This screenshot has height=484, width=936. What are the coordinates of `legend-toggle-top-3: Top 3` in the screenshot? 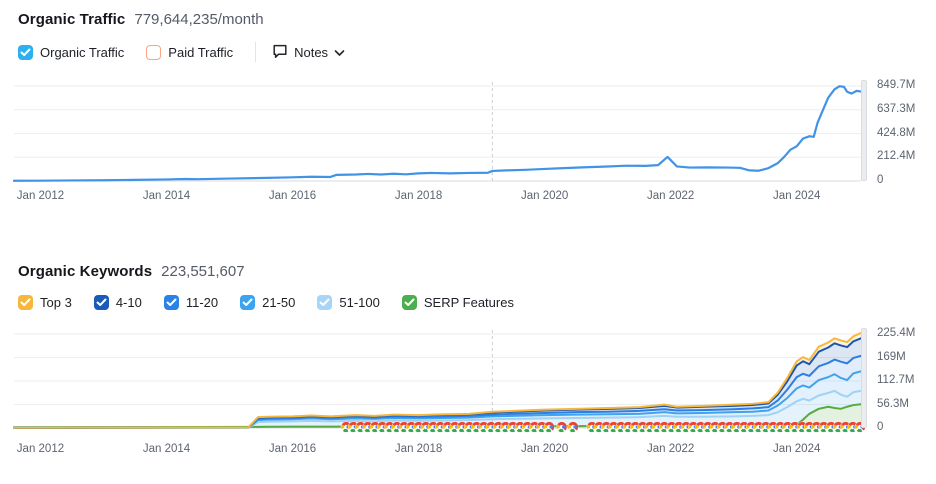 It's located at (45, 302).